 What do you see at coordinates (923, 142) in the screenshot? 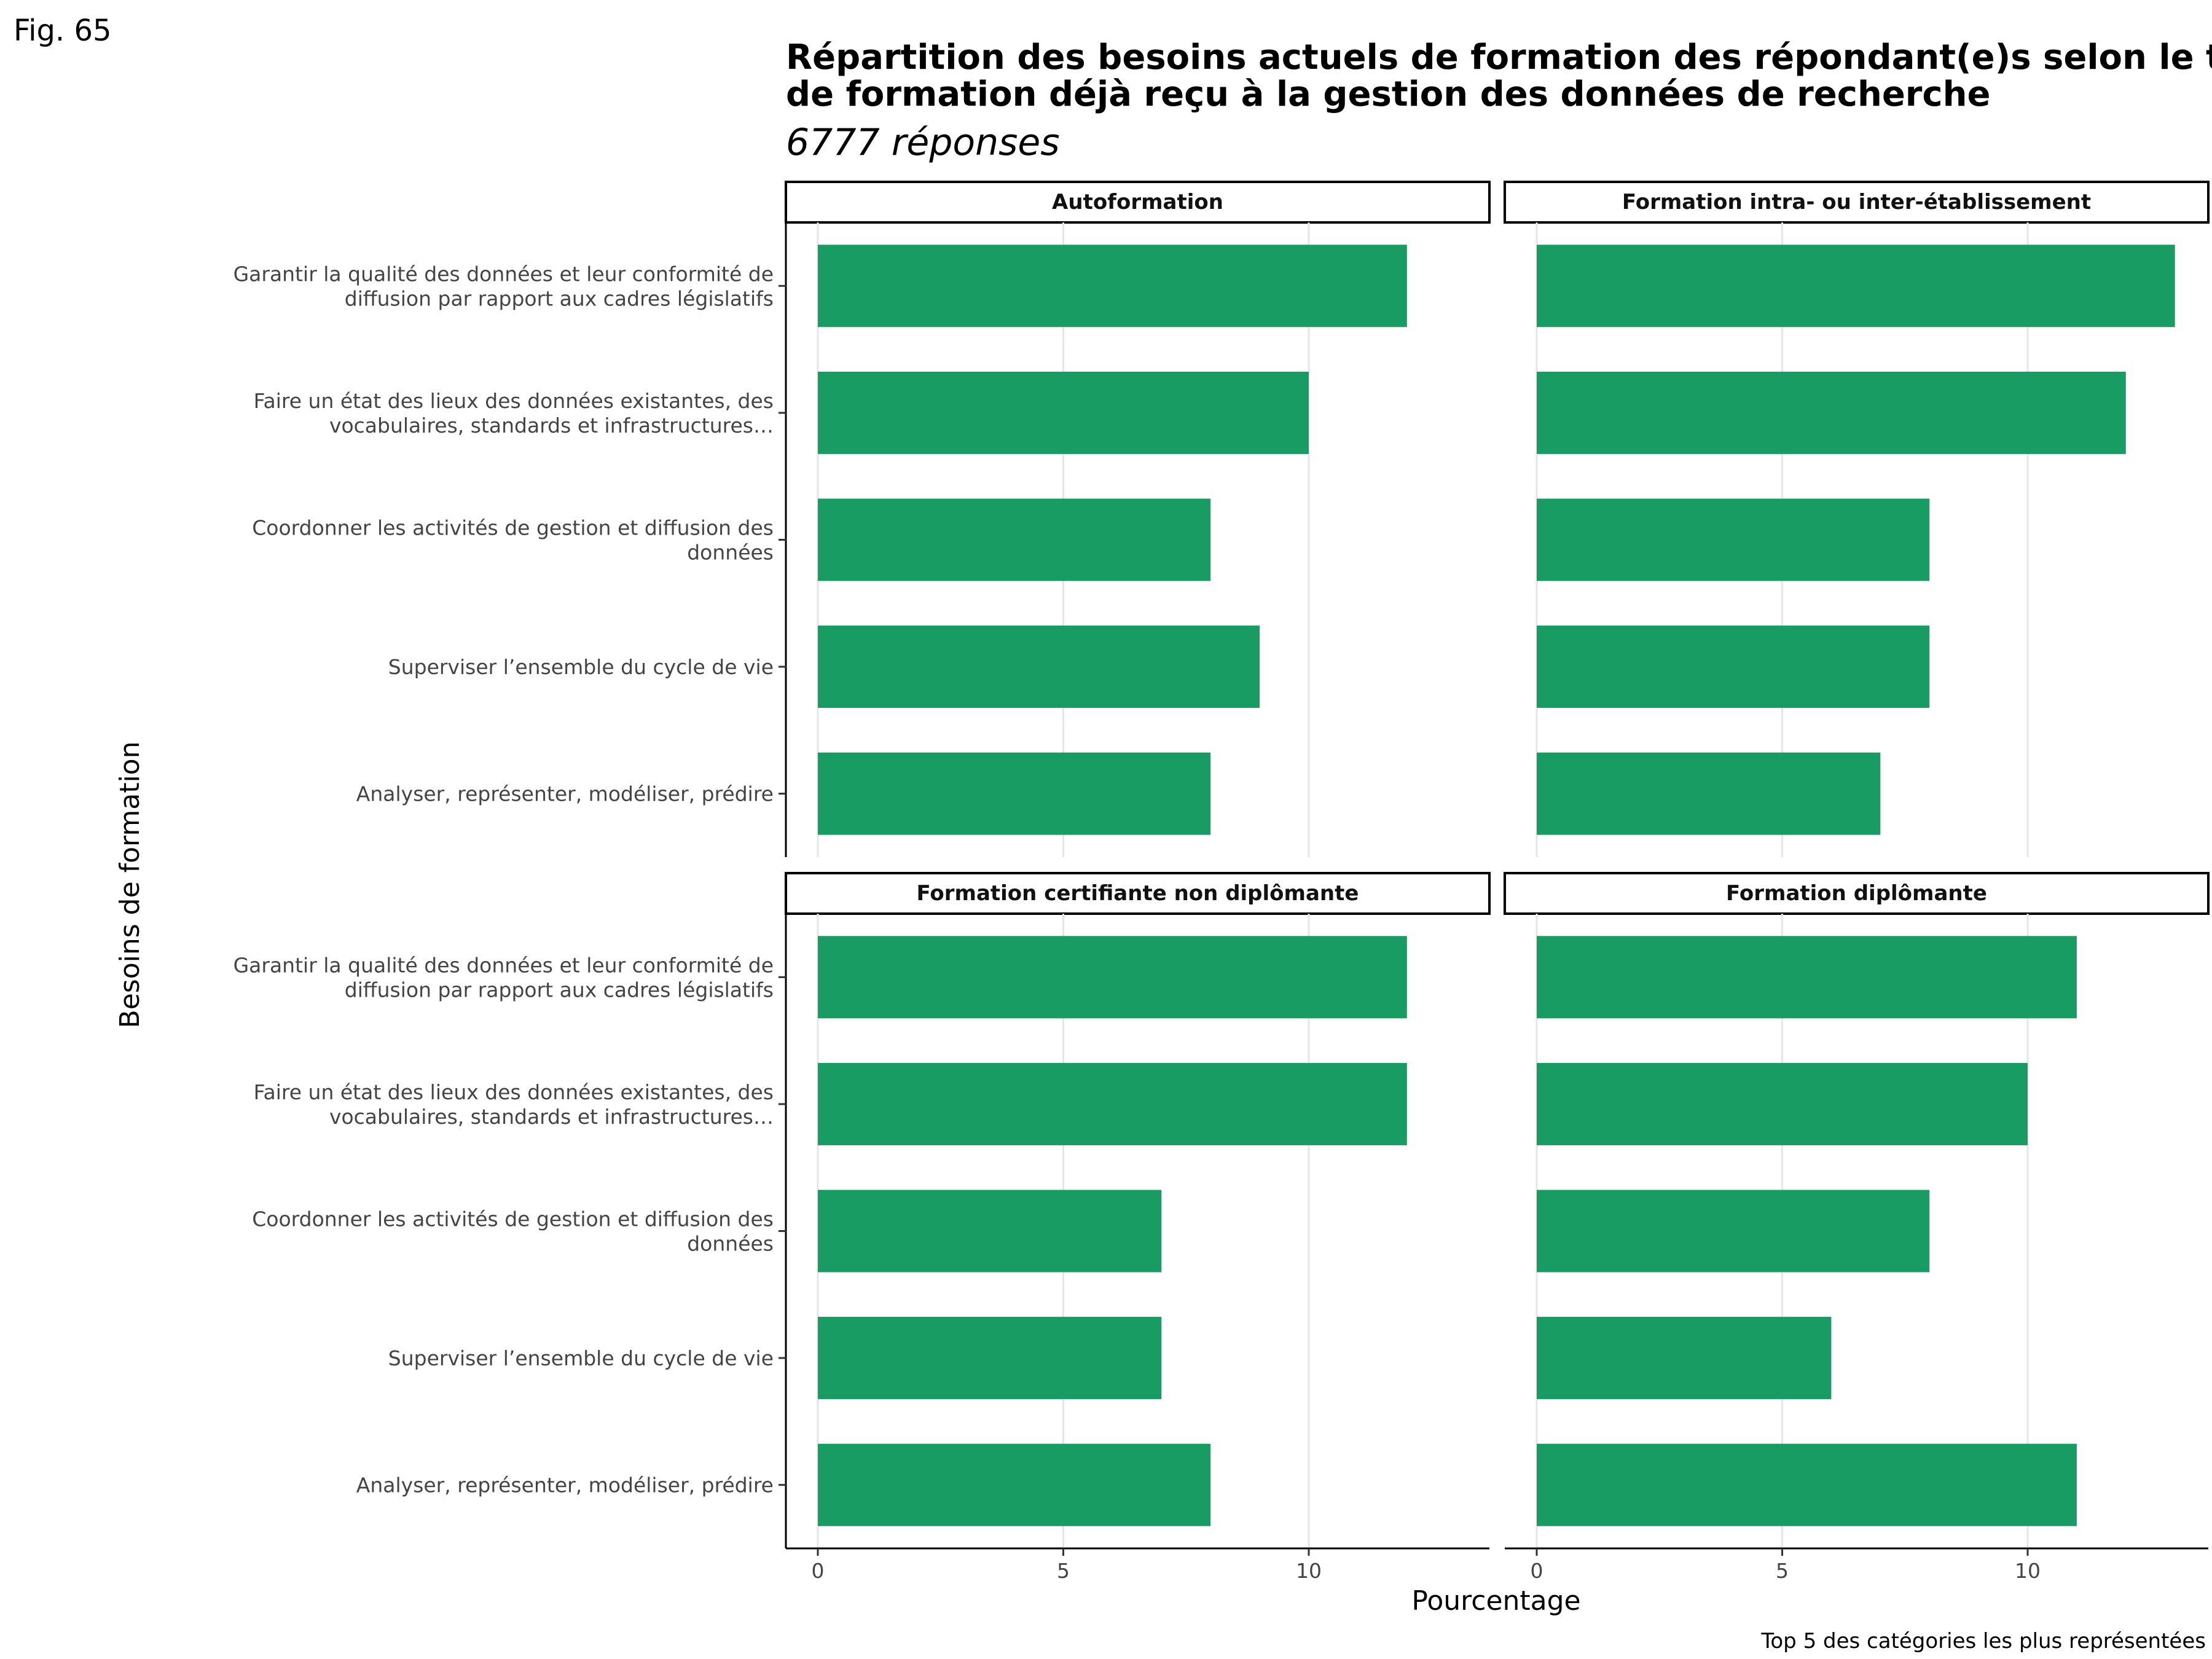
I see `chart-subtitle: 6777 réponses` at bounding box center [923, 142].